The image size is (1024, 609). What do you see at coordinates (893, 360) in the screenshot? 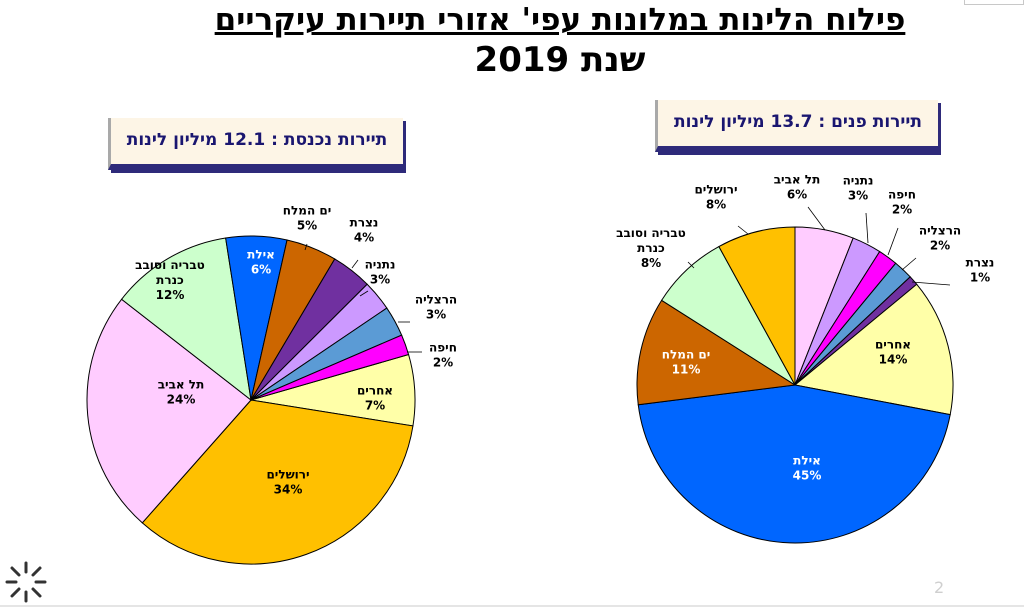
I see `slice-percent-label: 14%` at bounding box center [893, 360].